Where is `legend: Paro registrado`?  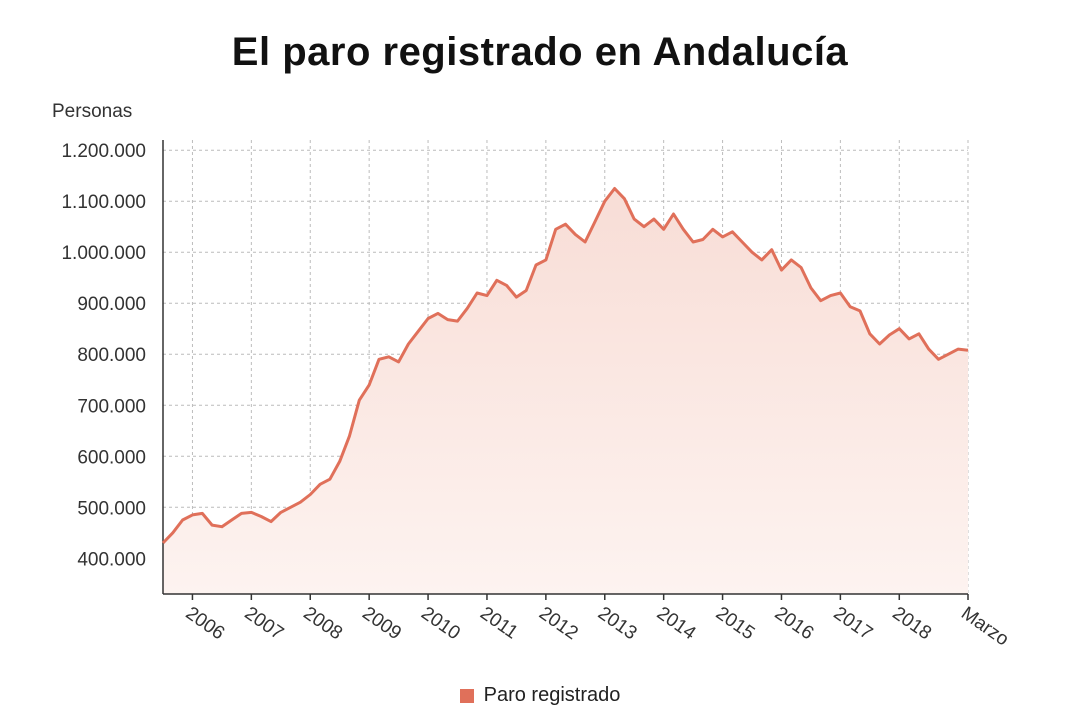 legend: Paro registrado is located at coordinates (540, 695).